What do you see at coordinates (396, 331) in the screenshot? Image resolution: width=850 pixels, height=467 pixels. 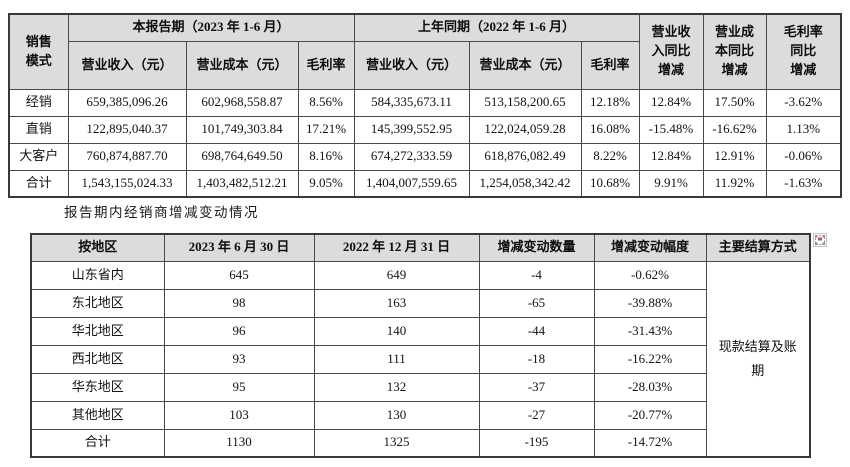 I see `count-2022-cell: 140` at bounding box center [396, 331].